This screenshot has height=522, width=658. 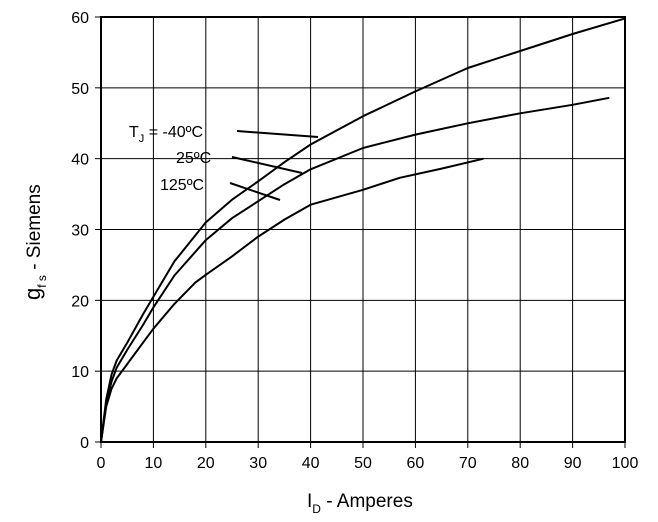 I want to click on y-tick-label: 10, so click(x=80, y=372).